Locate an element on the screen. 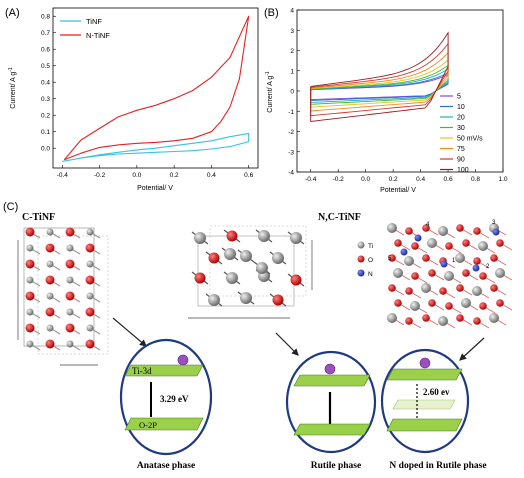 The image size is (524, 478). y-tick-label: 0.6 is located at coordinates (45, 50).